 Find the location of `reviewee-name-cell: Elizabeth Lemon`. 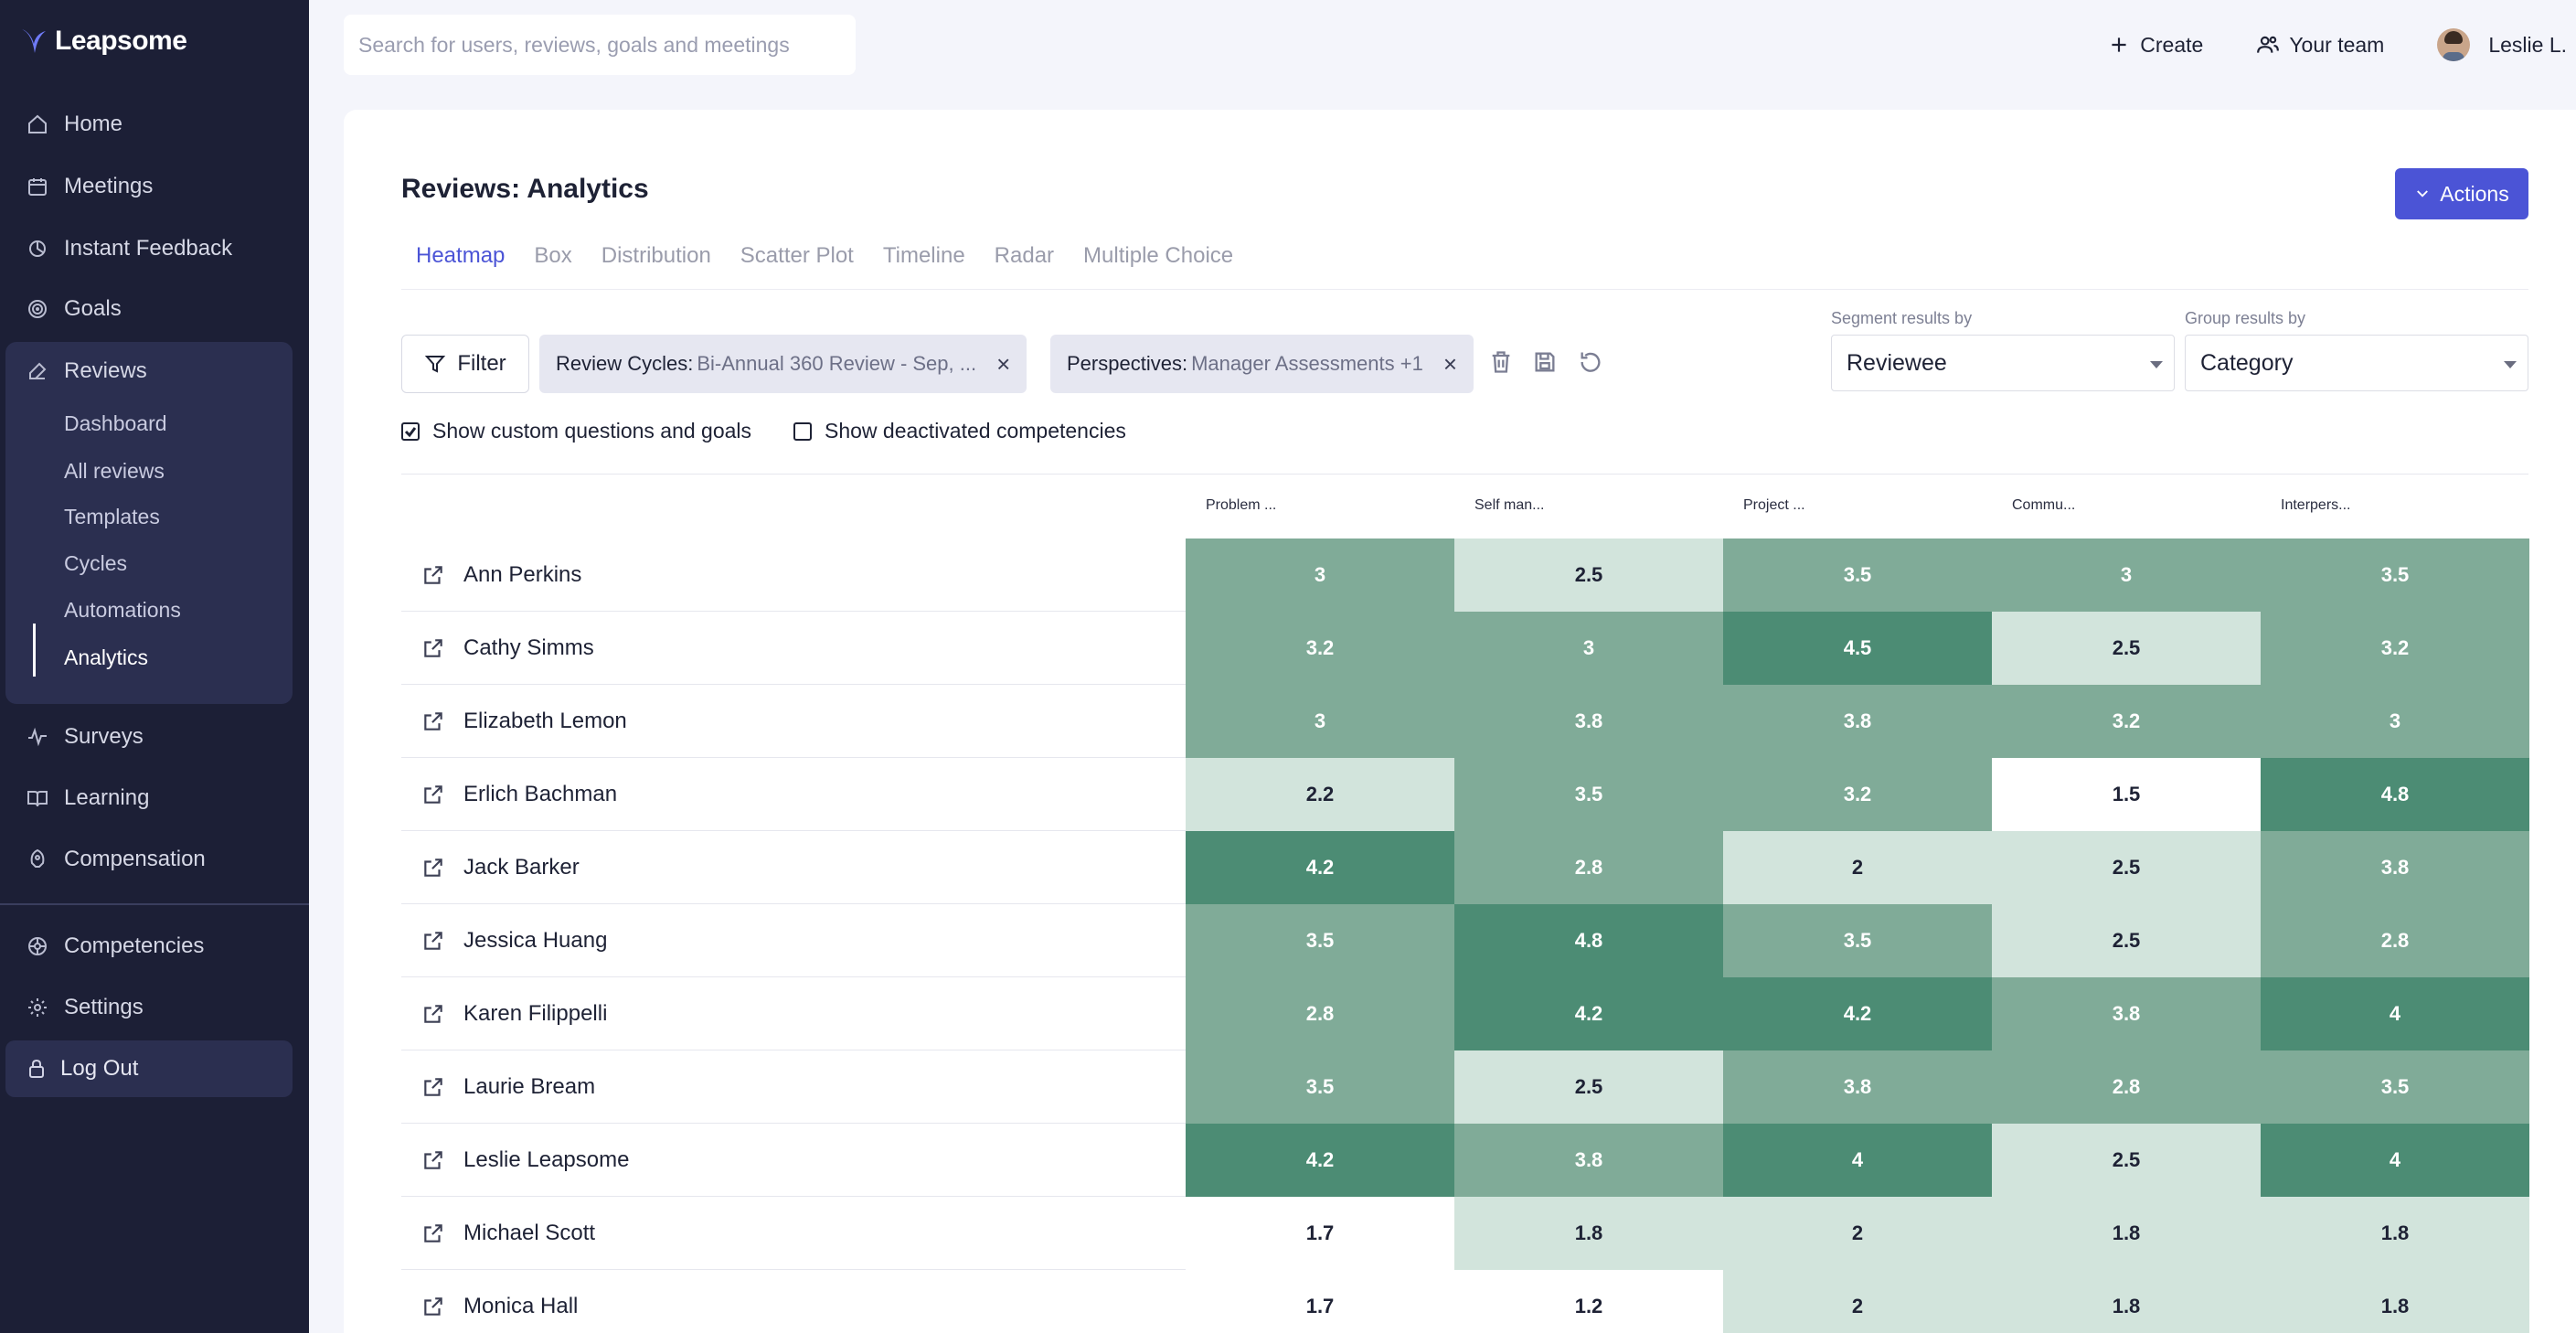

reviewee-name-cell: Elizabeth Lemon is located at coordinates (793, 721).